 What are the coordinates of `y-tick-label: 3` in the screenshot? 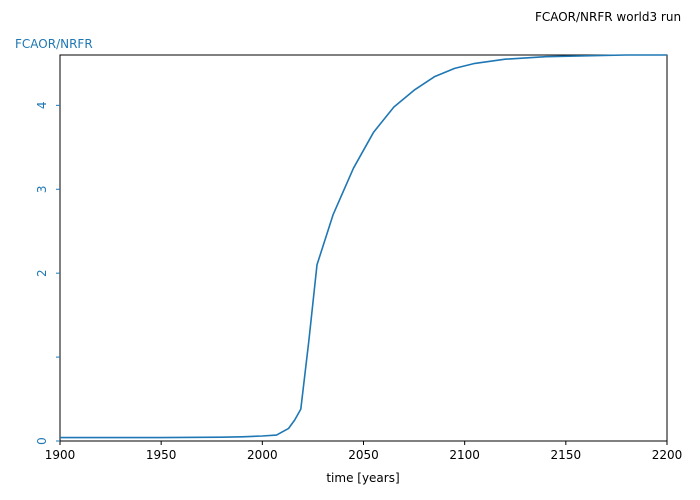 It's located at (42, 189).